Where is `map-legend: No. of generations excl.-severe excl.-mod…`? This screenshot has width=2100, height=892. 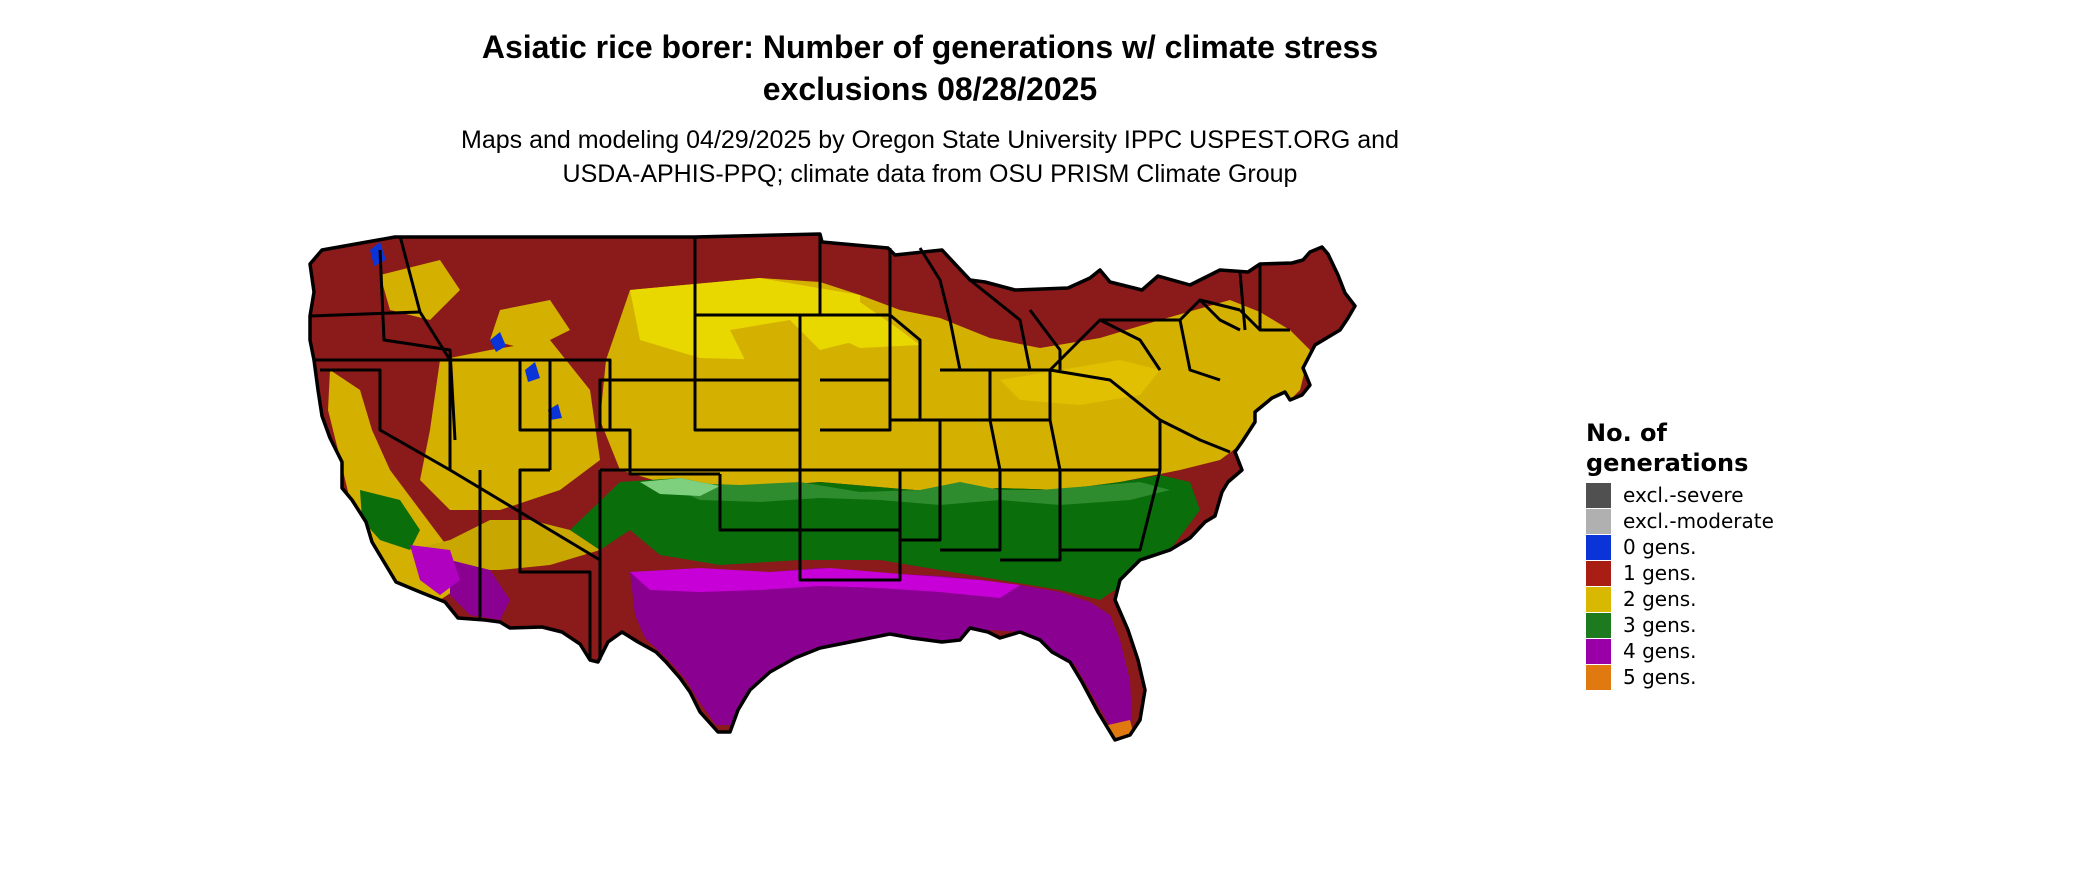
map-legend: No. of generations excl.-severe excl.-mod… is located at coordinates (1680, 554).